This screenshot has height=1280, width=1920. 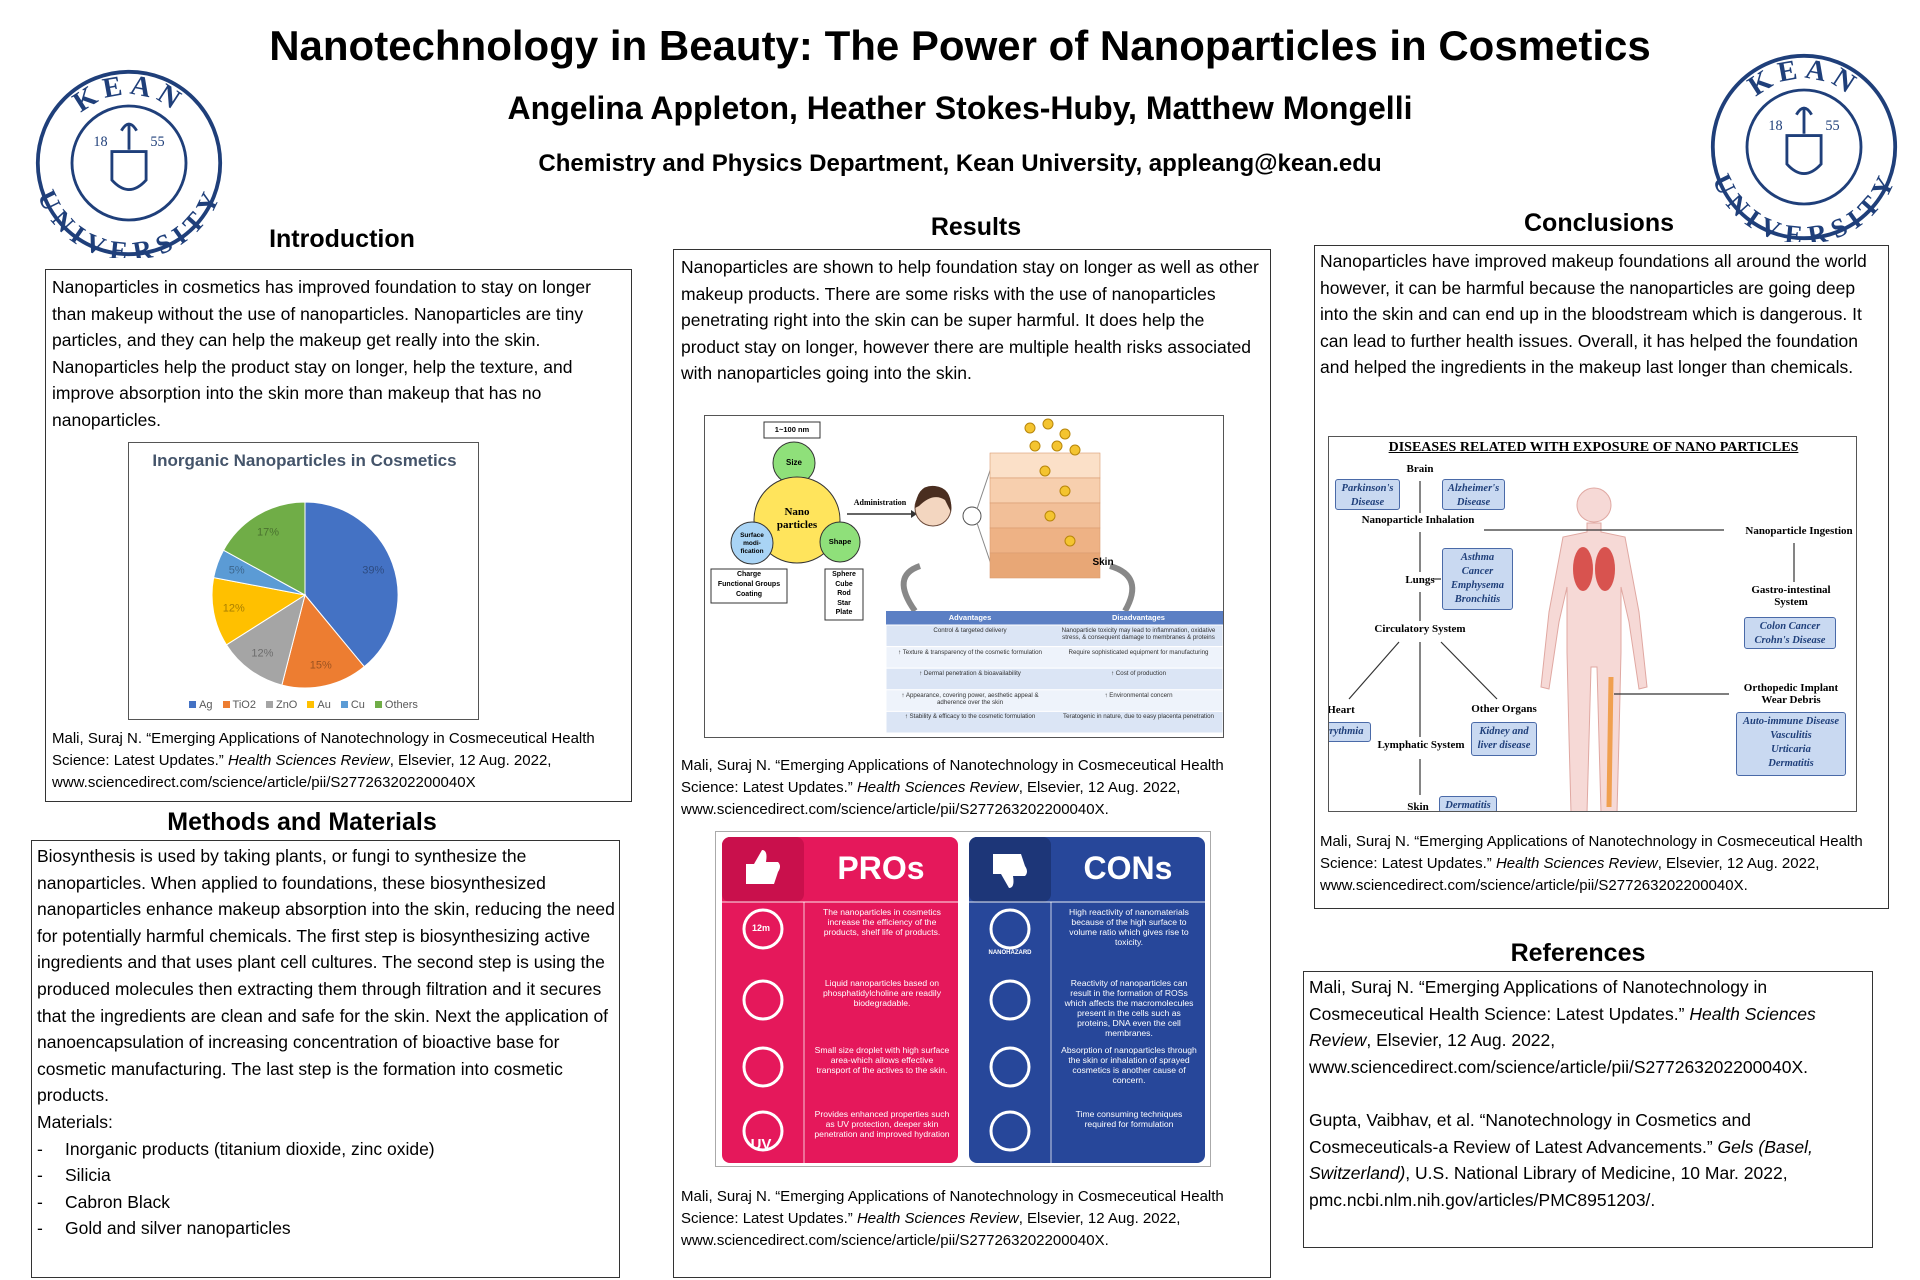 What do you see at coordinates (1418, 806) in the screenshot?
I see `node-label: Skin` at bounding box center [1418, 806].